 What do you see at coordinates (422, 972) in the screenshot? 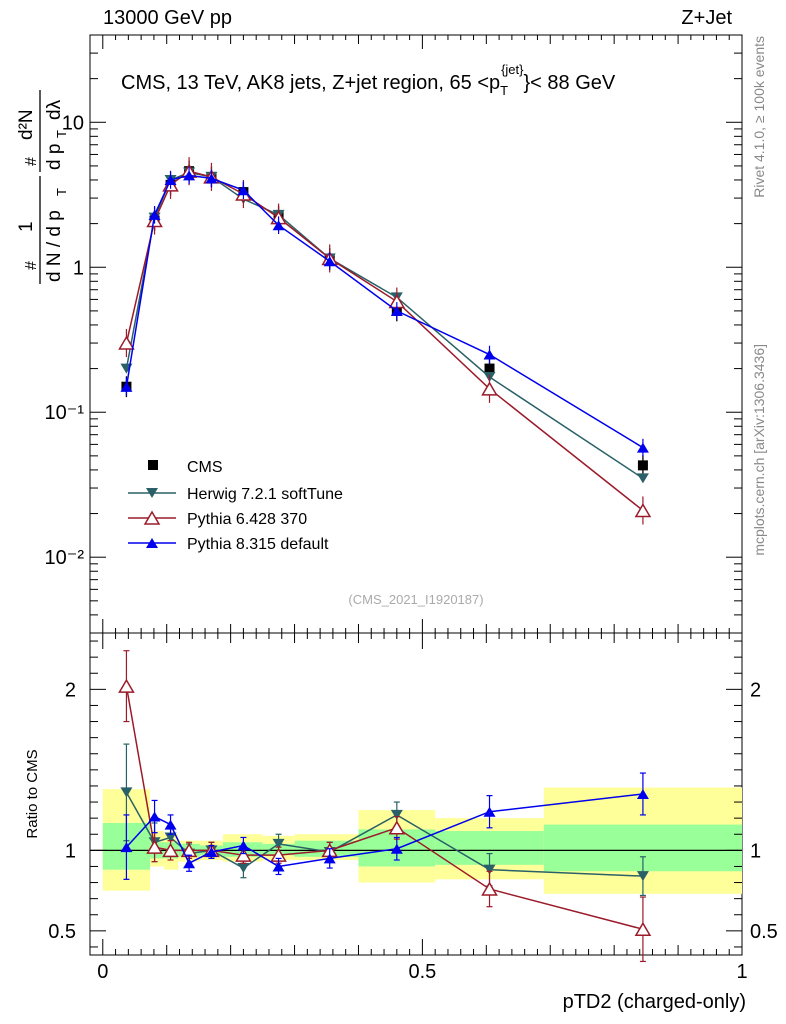
I see `ratio-xtick-label: 0.5` at bounding box center [422, 972].